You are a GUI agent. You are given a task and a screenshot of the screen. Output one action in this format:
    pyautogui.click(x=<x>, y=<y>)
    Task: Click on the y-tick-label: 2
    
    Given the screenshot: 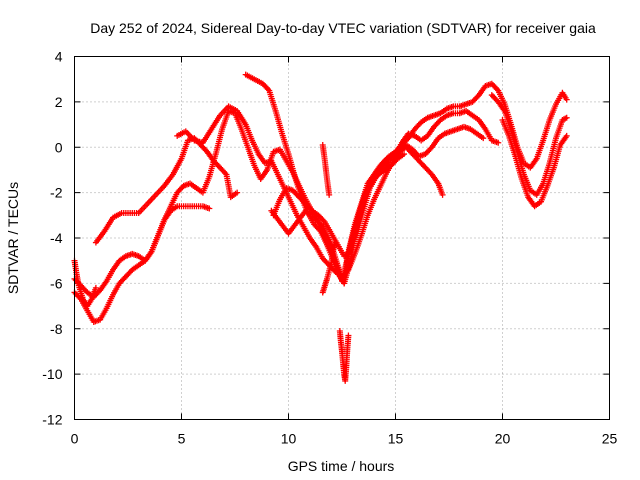 What is the action you would take?
    pyautogui.click(x=59, y=102)
    